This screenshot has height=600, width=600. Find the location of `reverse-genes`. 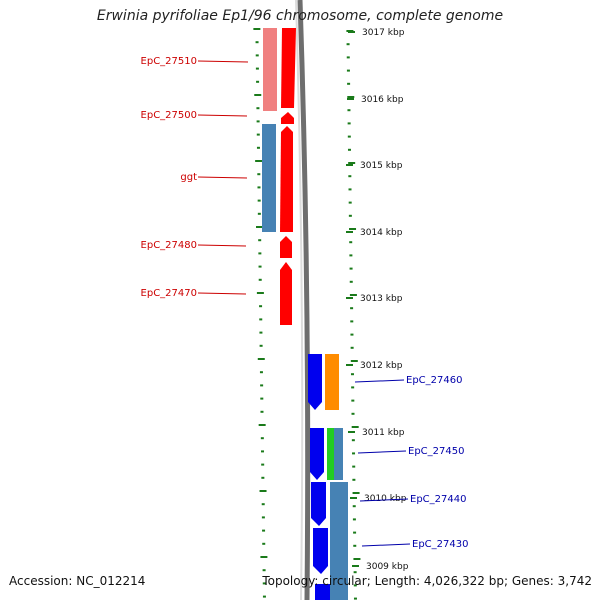

reverse-genes is located at coordinates (328, 477).